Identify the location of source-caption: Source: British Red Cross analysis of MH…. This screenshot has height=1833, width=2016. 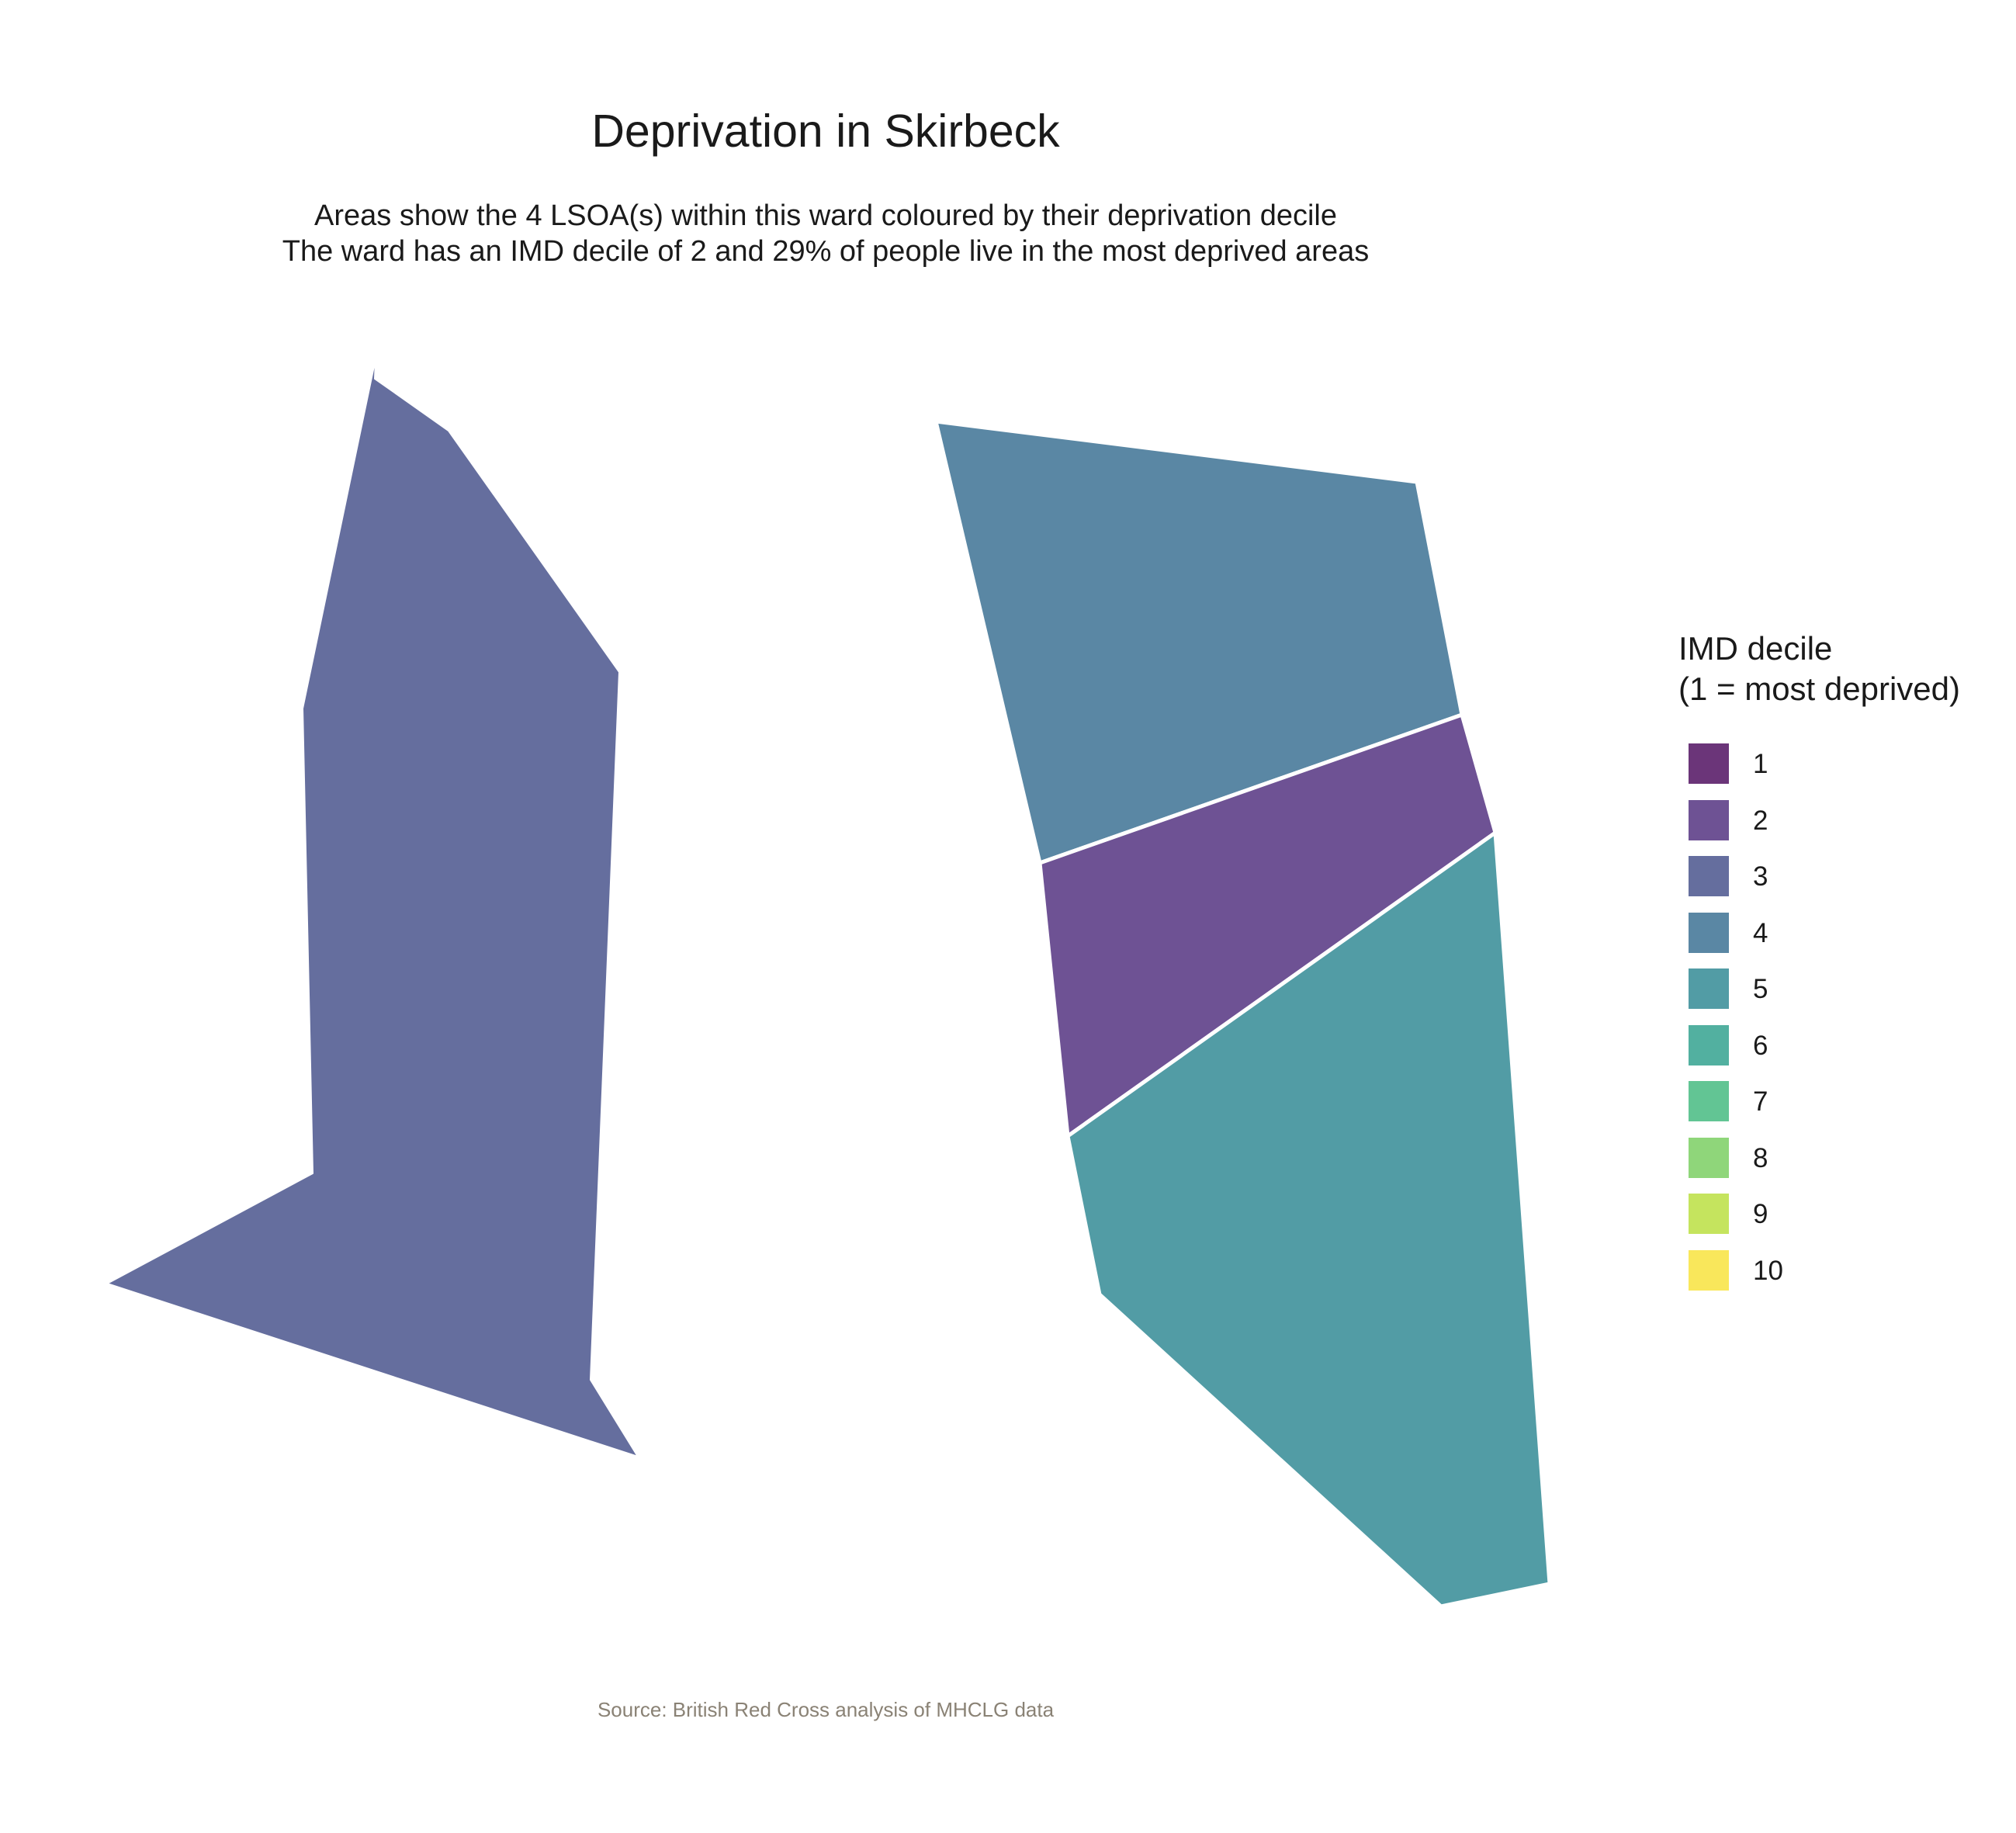
(826, 1709).